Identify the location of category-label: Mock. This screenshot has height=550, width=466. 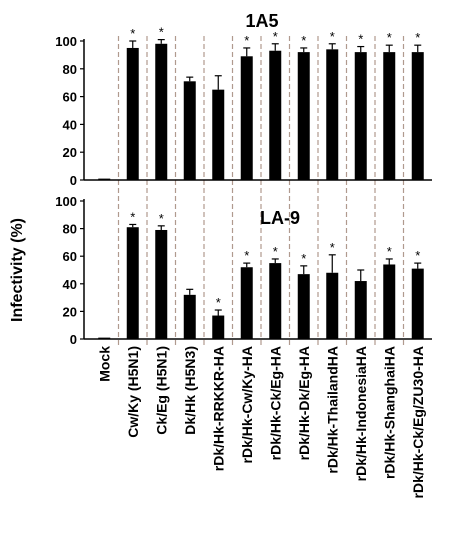
(104, 364).